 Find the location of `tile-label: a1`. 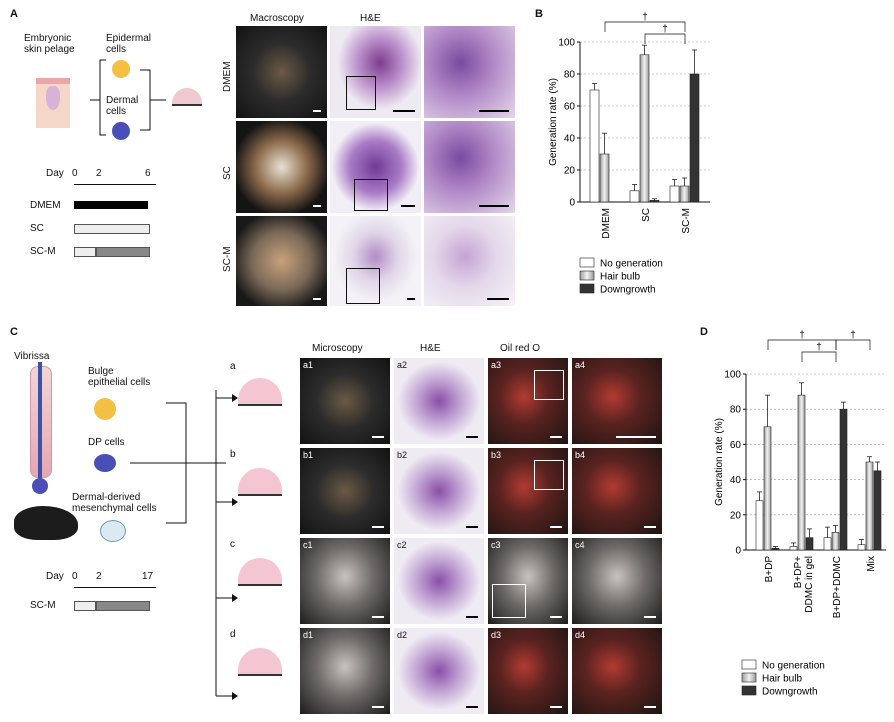

tile-label: a1 is located at coordinates (308, 365).